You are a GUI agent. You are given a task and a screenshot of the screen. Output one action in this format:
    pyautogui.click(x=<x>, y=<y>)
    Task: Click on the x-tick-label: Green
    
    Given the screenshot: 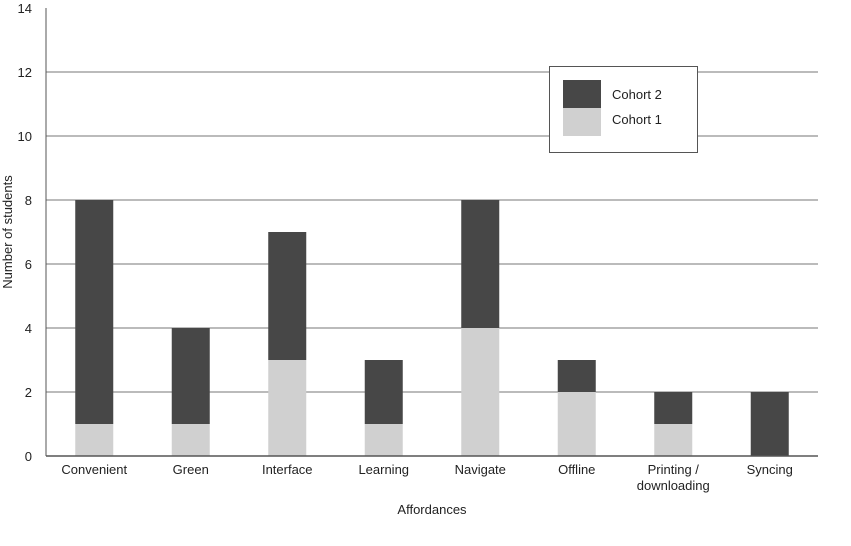 What is the action you would take?
    pyautogui.click(x=191, y=469)
    